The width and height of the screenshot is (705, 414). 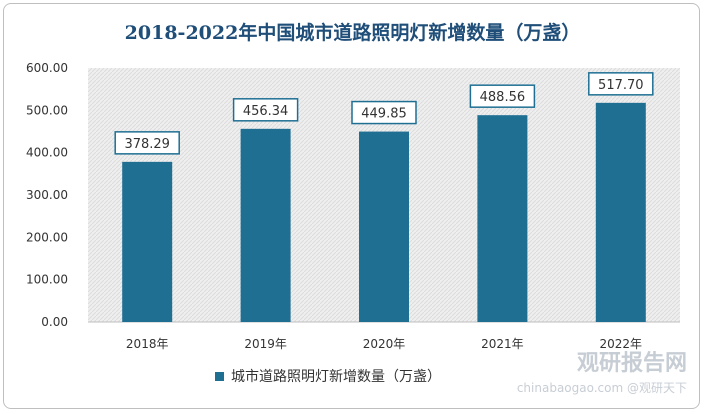 What do you see at coordinates (219, 376) in the screenshot?
I see `legend-swatch` at bounding box center [219, 376].